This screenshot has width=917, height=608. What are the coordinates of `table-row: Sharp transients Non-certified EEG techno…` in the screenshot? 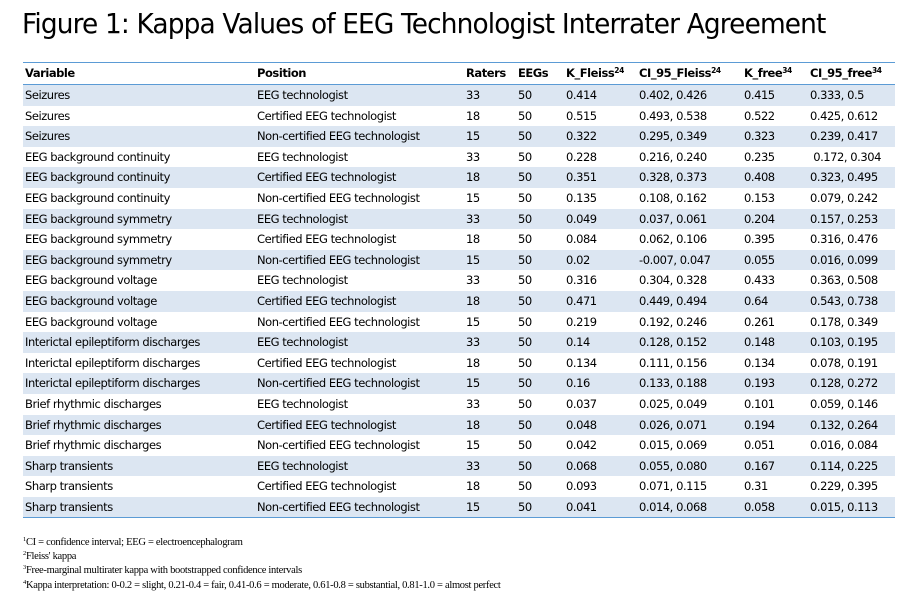 It's located at (459, 507).